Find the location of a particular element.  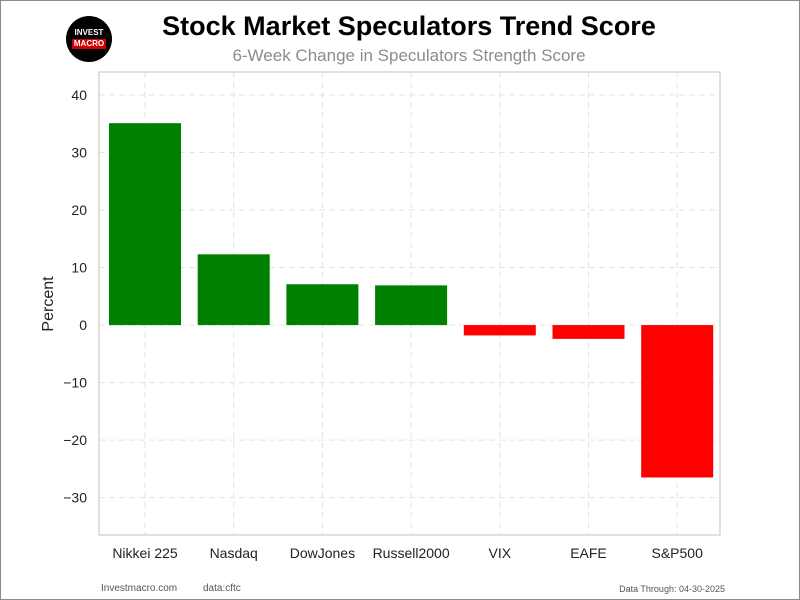

bar-s-p500 is located at coordinates (677, 401).